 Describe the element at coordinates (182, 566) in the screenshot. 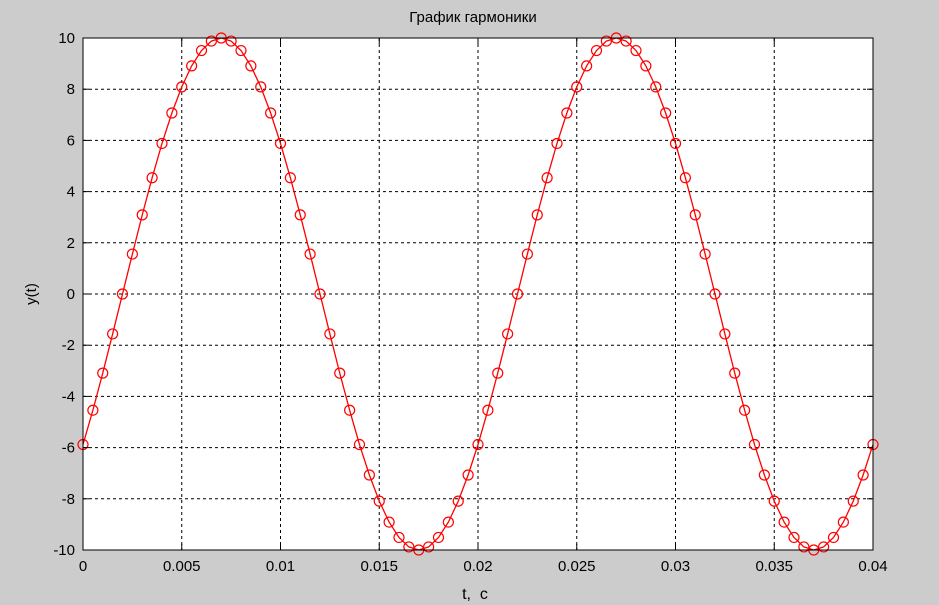

I see `x-tick-label: 0.005` at that location.